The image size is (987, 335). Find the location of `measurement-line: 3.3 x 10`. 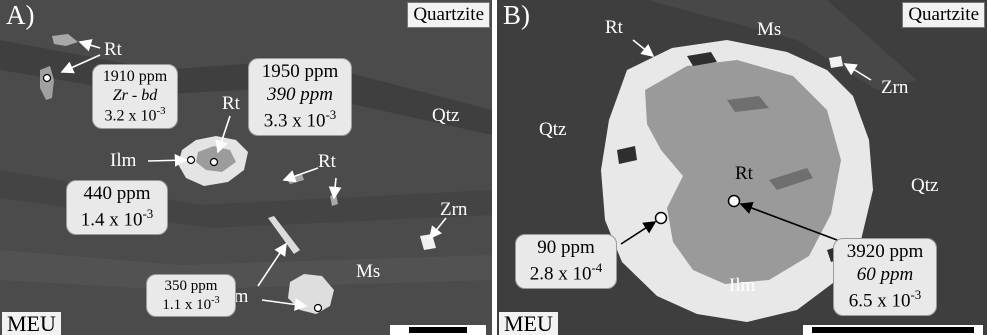

measurement-line: 3.3 x 10 is located at coordinates (294, 120).